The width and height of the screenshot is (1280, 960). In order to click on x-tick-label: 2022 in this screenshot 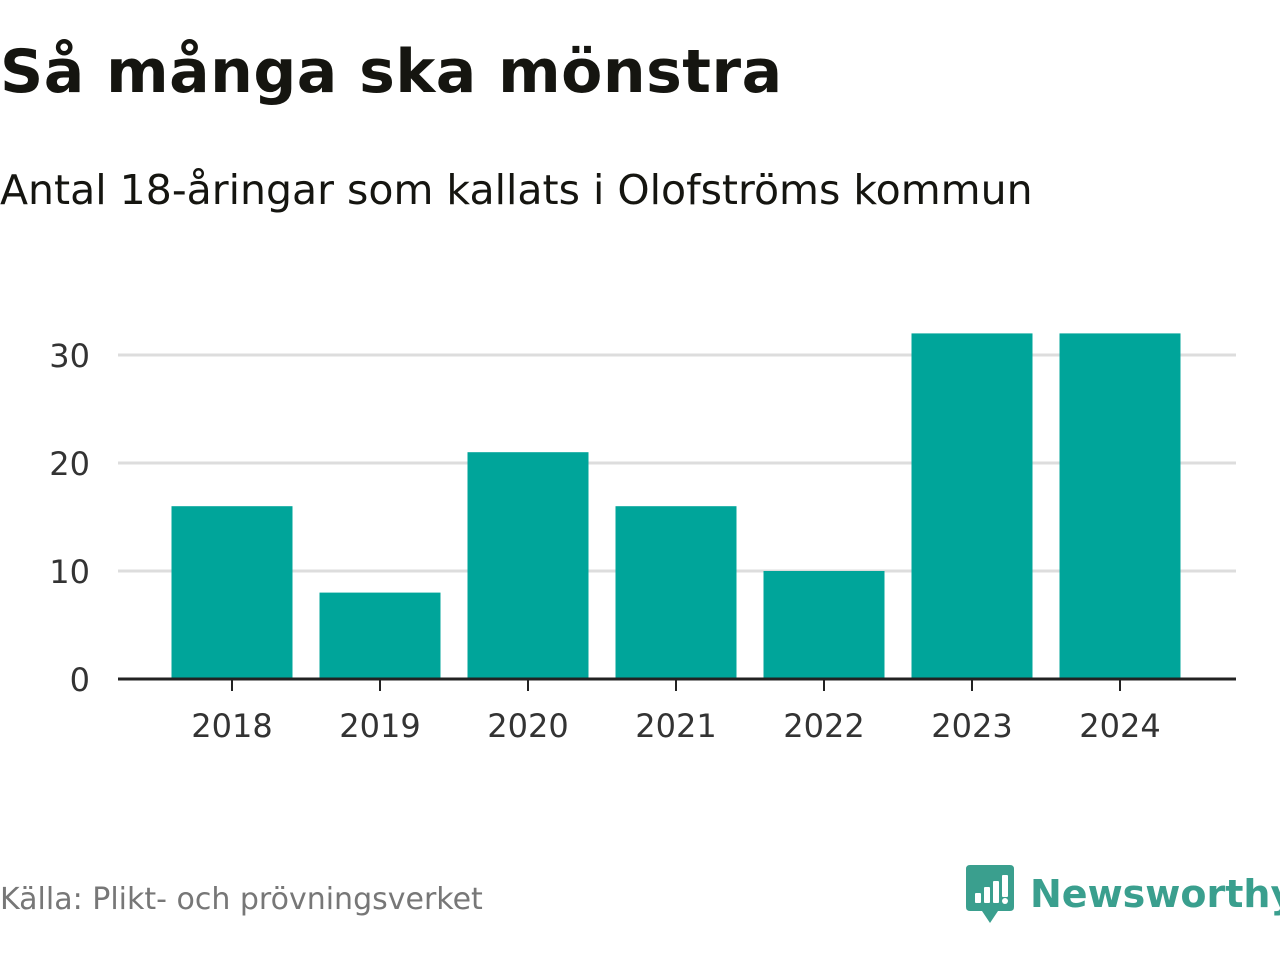, I will do `click(823, 726)`.